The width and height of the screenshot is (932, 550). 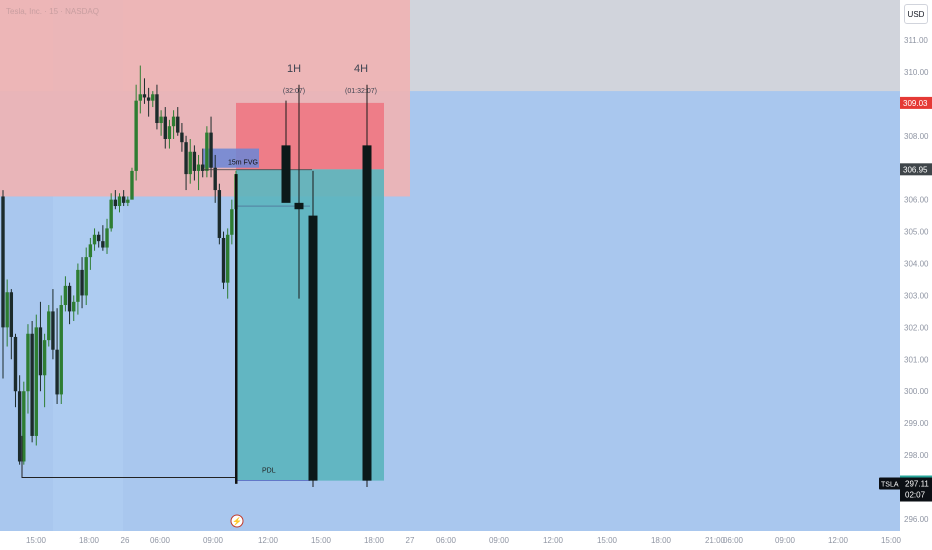 I want to click on price-tick-label: 303.00, so click(x=916, y=295).